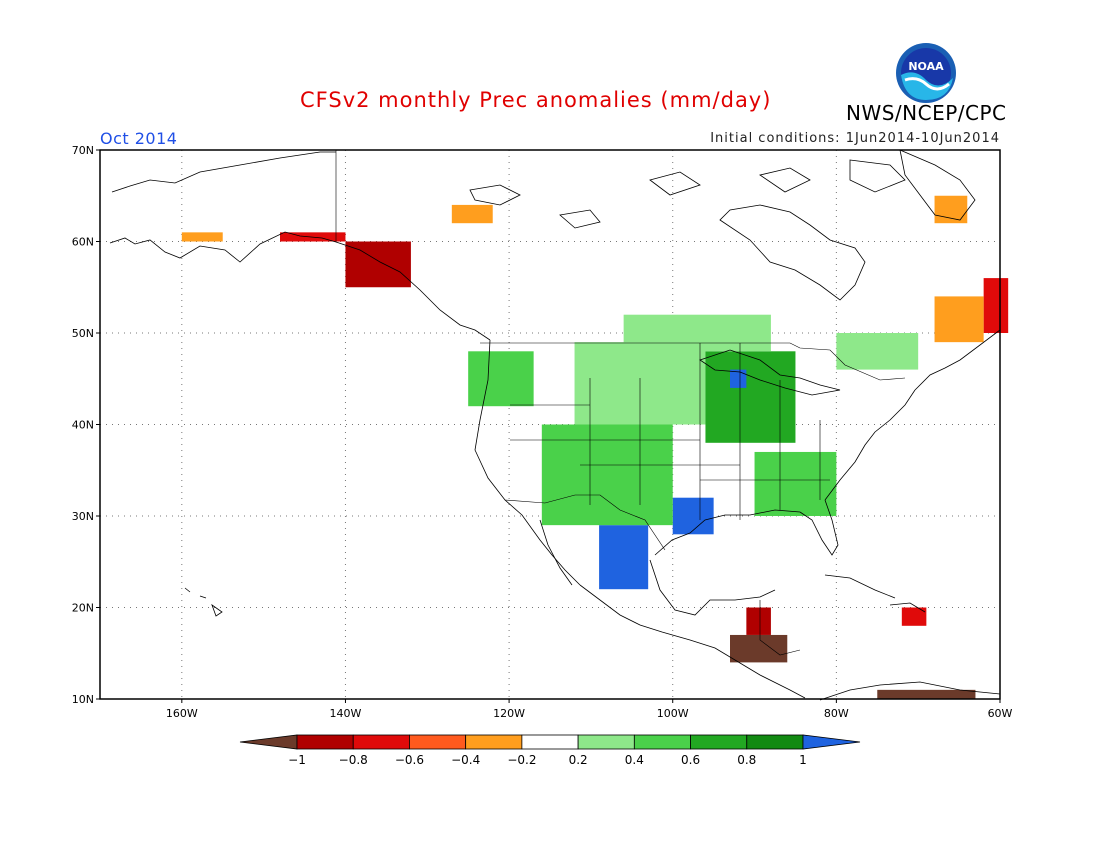 Image resolution: width=1100 pixels, height=850 pixels. What do you see at coordinates (690, 760) in the screenshot?
I see `legend-level-label: 0.6` at bounding box center [690, 760].